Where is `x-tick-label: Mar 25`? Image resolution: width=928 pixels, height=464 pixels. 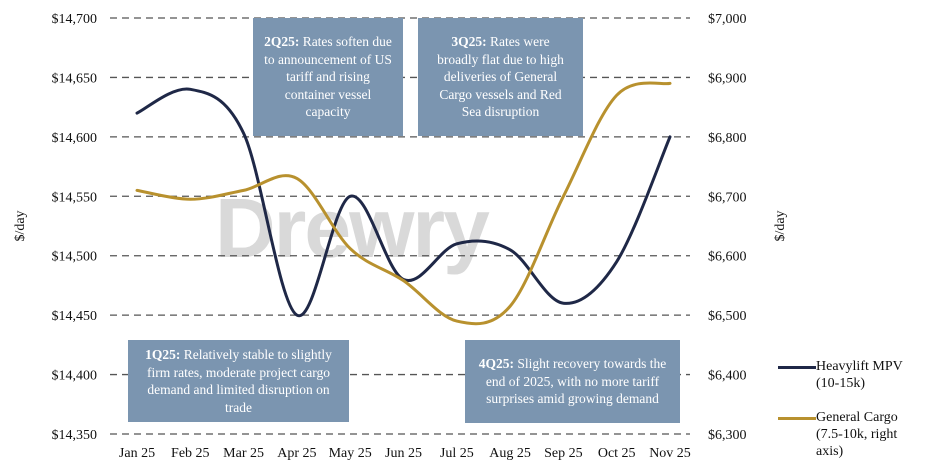 x-tick-label: Mar 25 is located at coordinates (243, 453).